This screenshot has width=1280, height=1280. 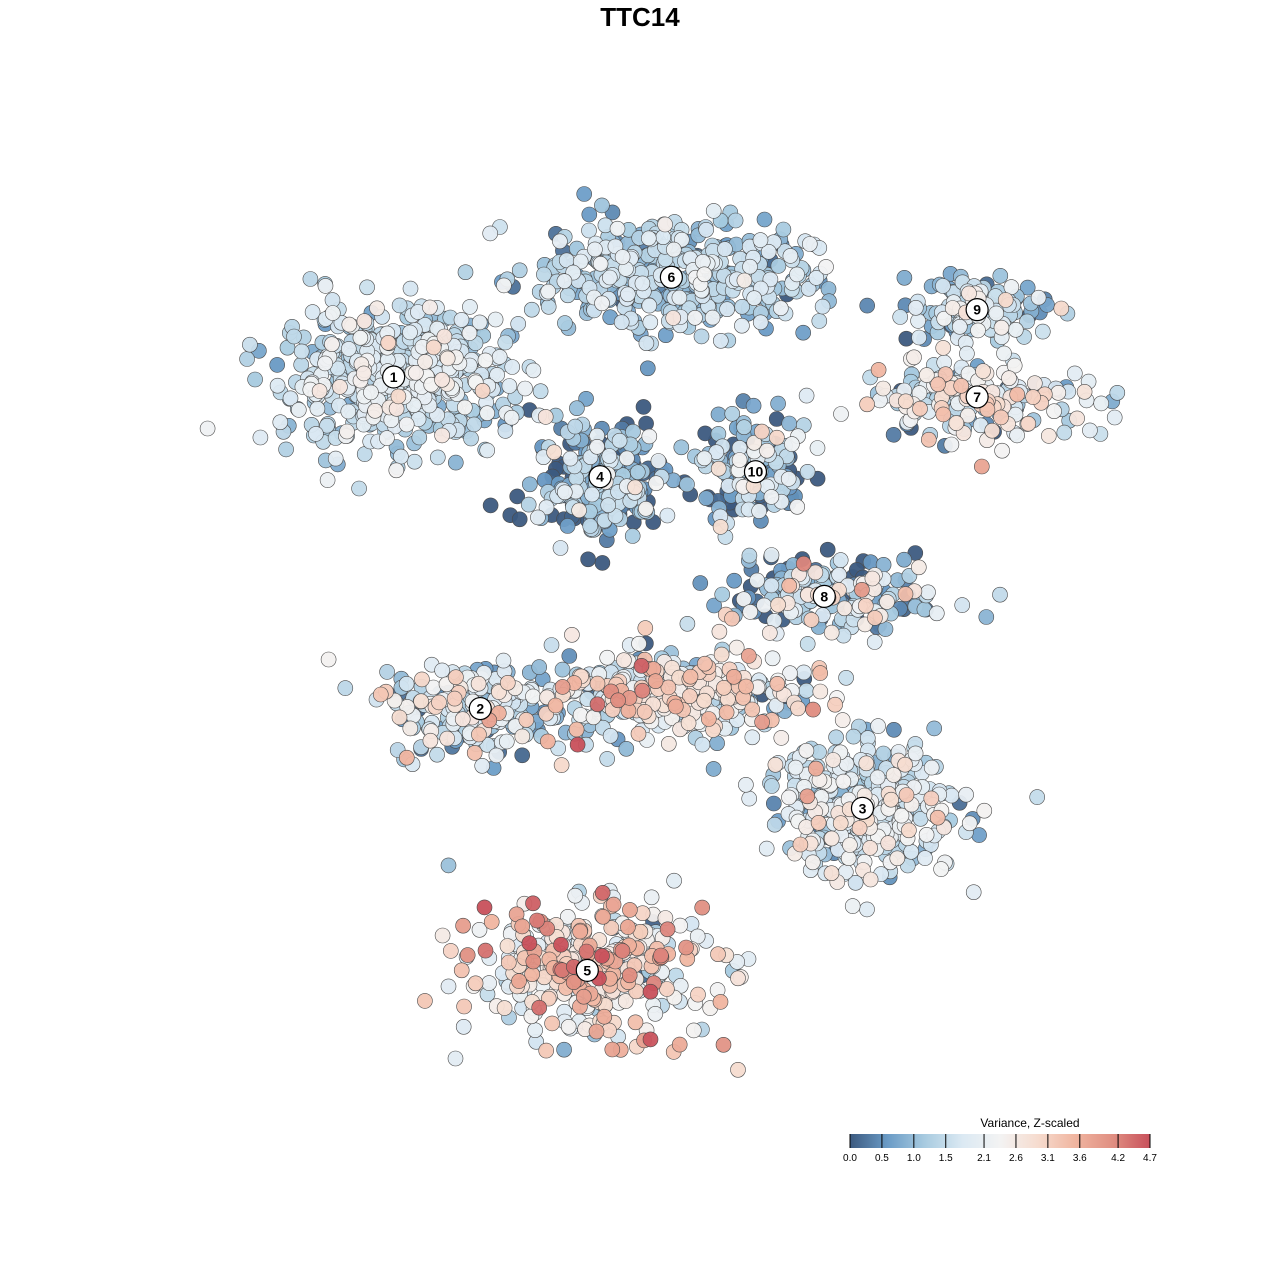 What do you see at coordinates (977, 310) in the screenshot?
I see `cluster-label-text: 9` at bounding box center [977, 310].